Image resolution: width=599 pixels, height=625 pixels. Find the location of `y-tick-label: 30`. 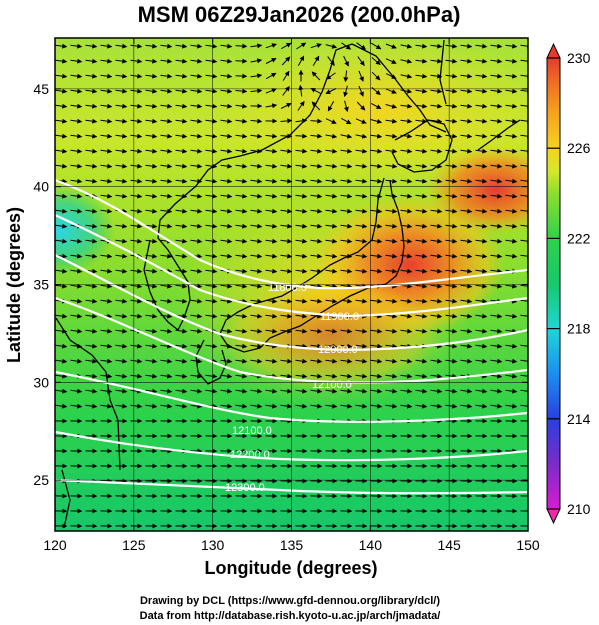

y-tick-label: 30 is located at coordinates (41, 382).